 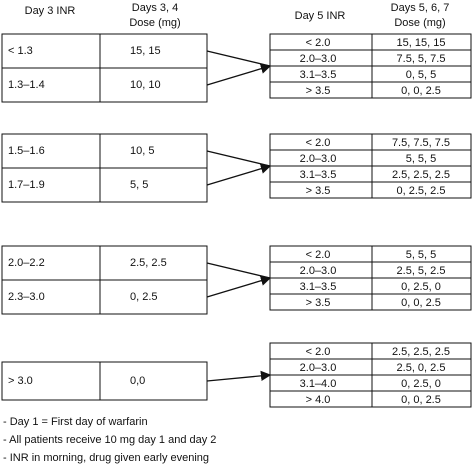 I want to click on day34-dose: 0,0, so click(x=137, y=381).